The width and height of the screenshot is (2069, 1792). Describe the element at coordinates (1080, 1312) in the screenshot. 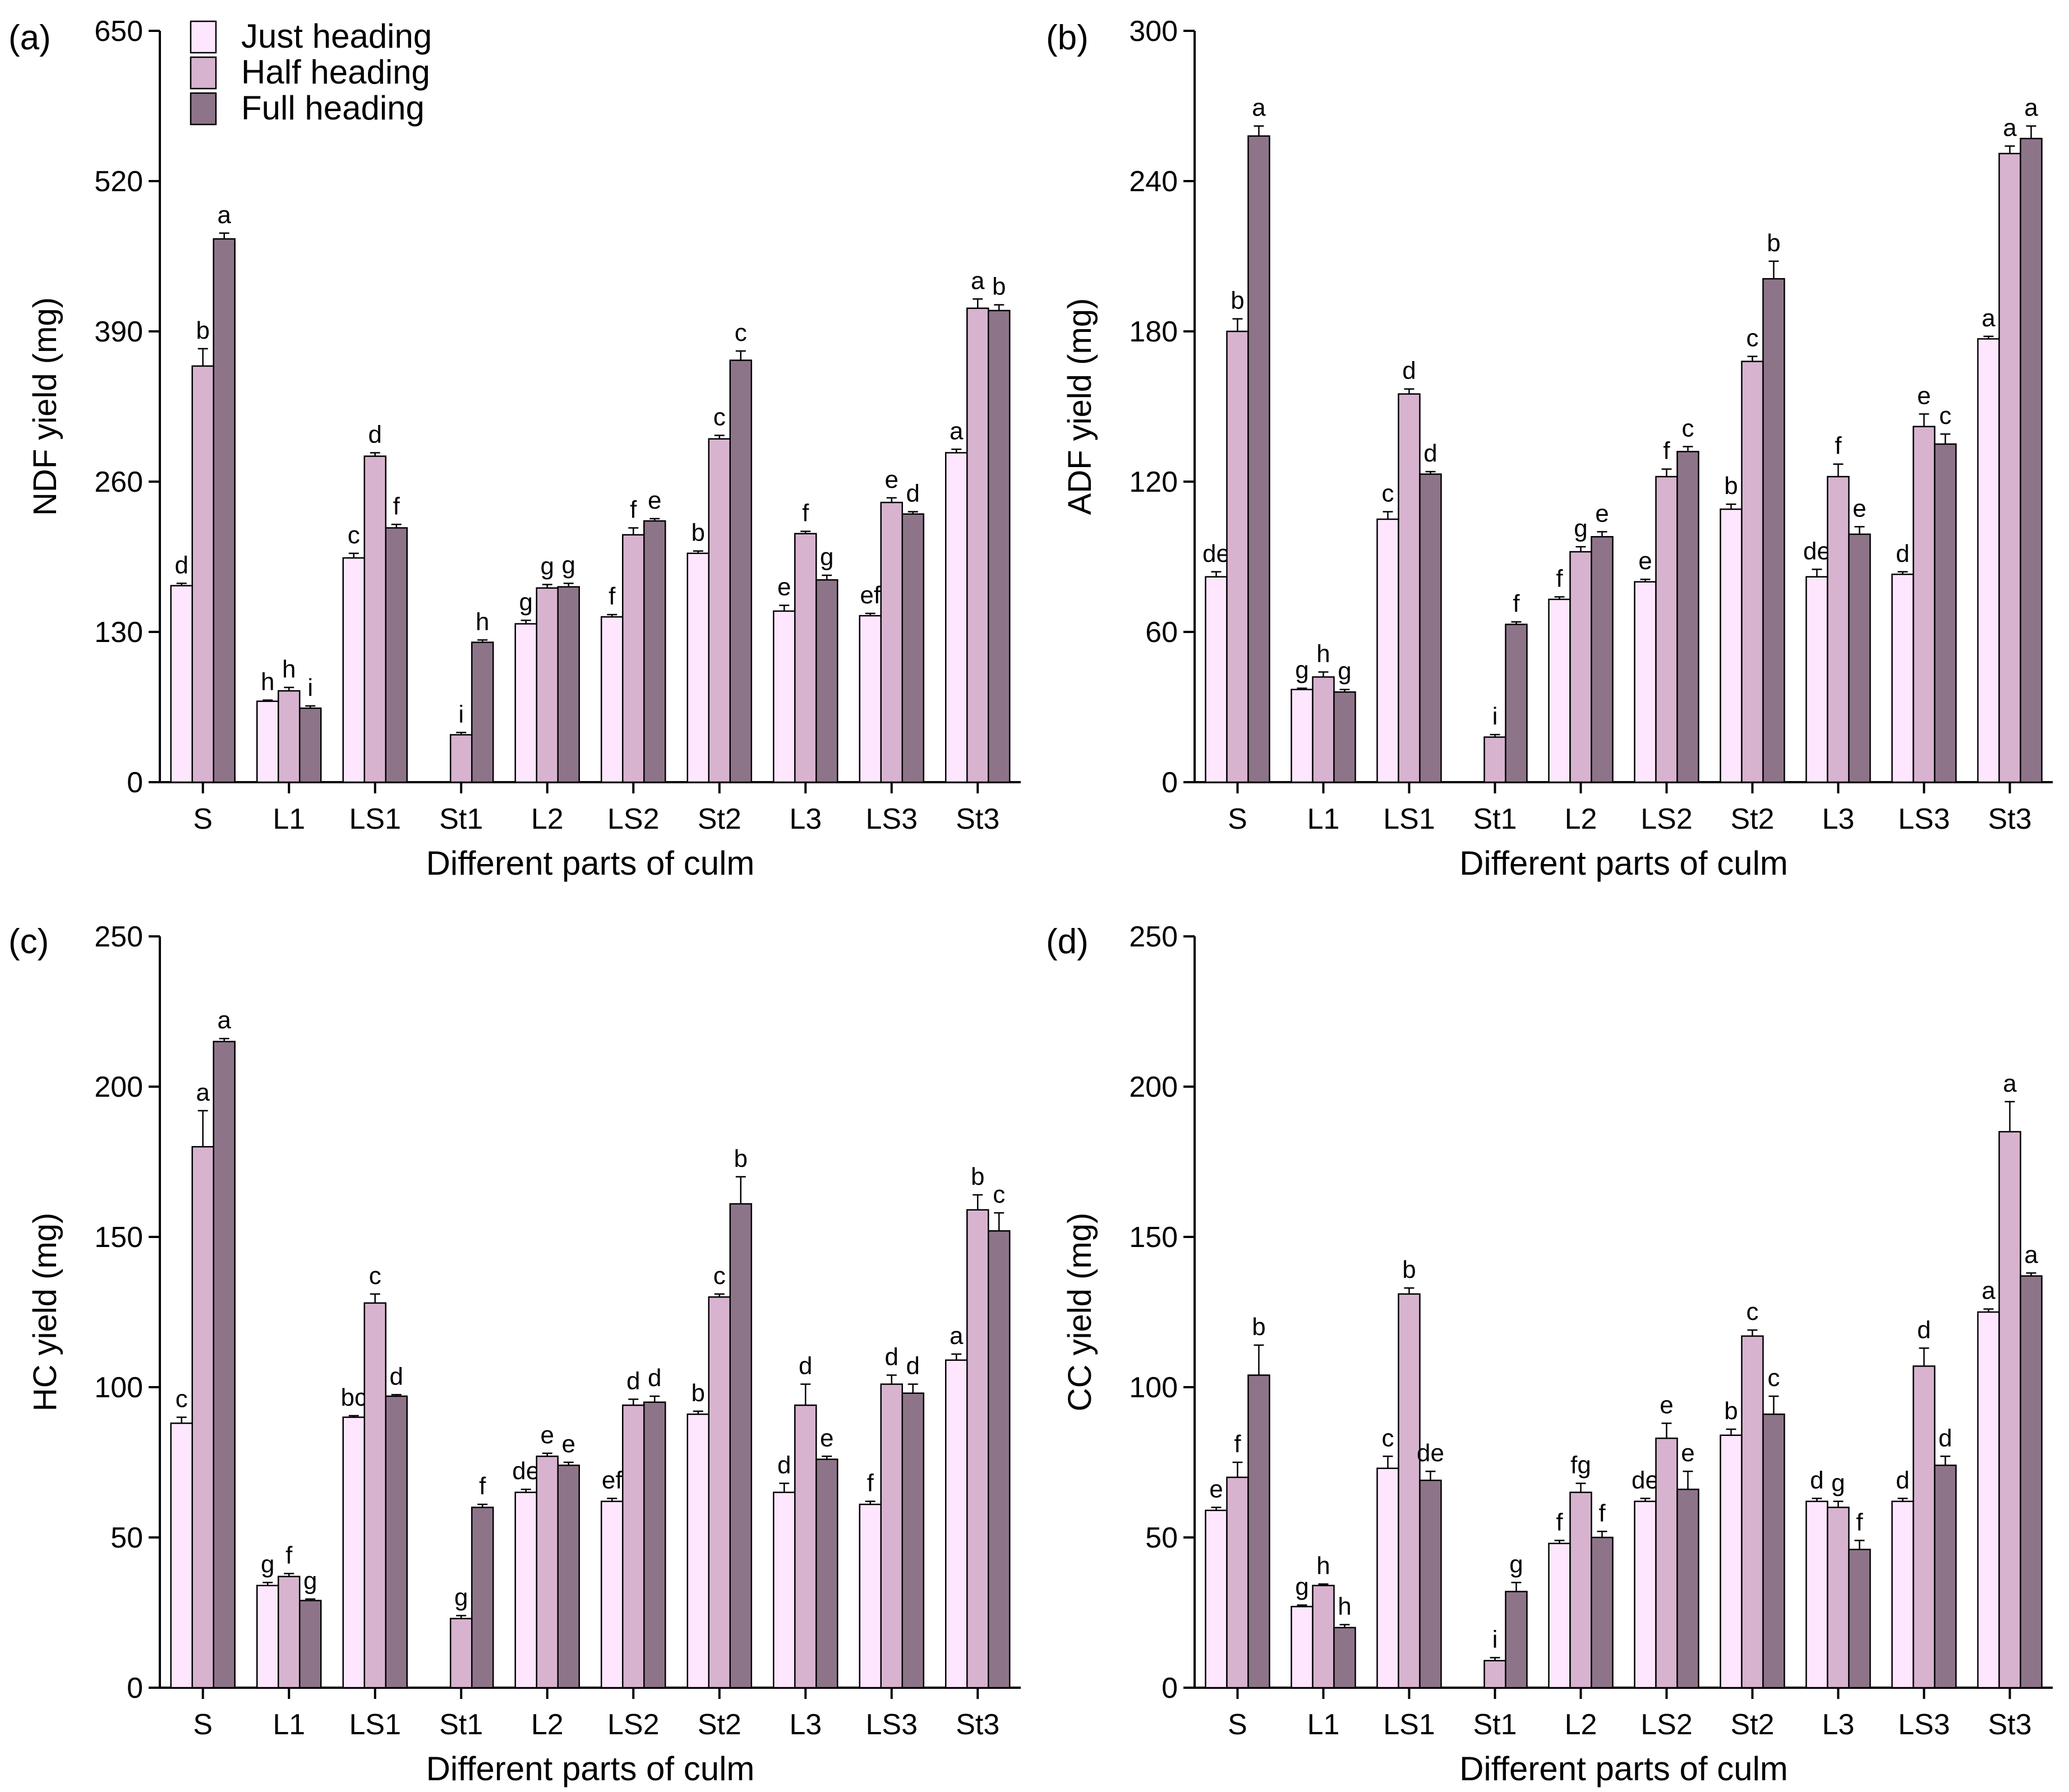

I see `y-axis-title: CC yield (mg)` at that location.